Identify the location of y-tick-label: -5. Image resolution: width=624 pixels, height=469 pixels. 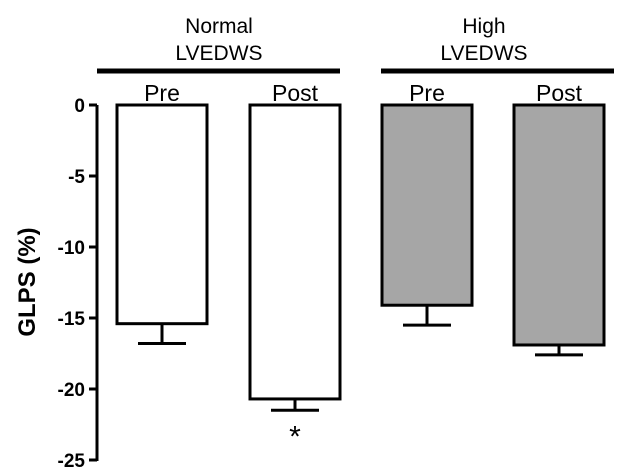
(76, 177).